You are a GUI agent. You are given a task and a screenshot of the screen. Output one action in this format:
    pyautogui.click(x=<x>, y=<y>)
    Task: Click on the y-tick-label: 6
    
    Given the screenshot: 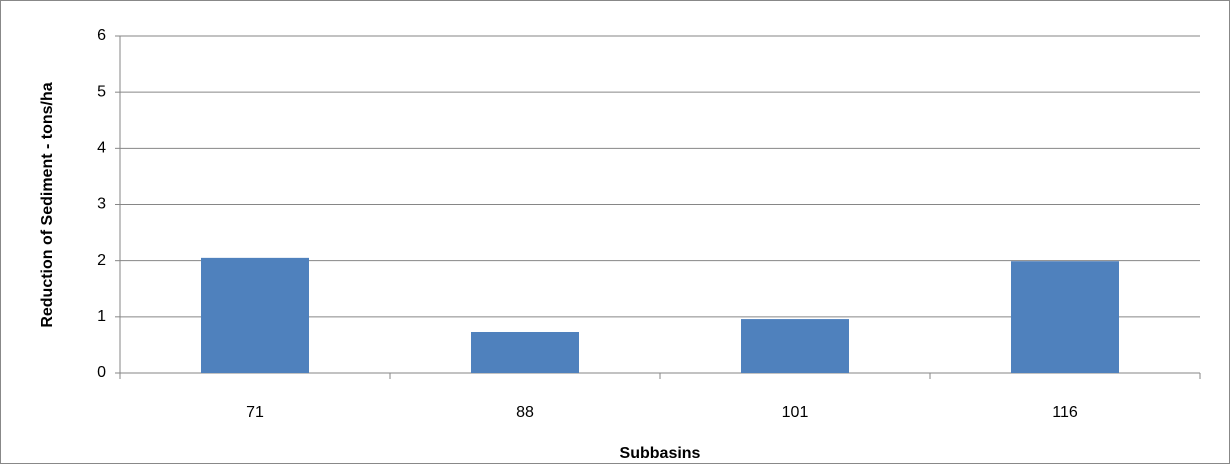 What is the action you would take?
    pyautogui.click(x=101, y=35)
    